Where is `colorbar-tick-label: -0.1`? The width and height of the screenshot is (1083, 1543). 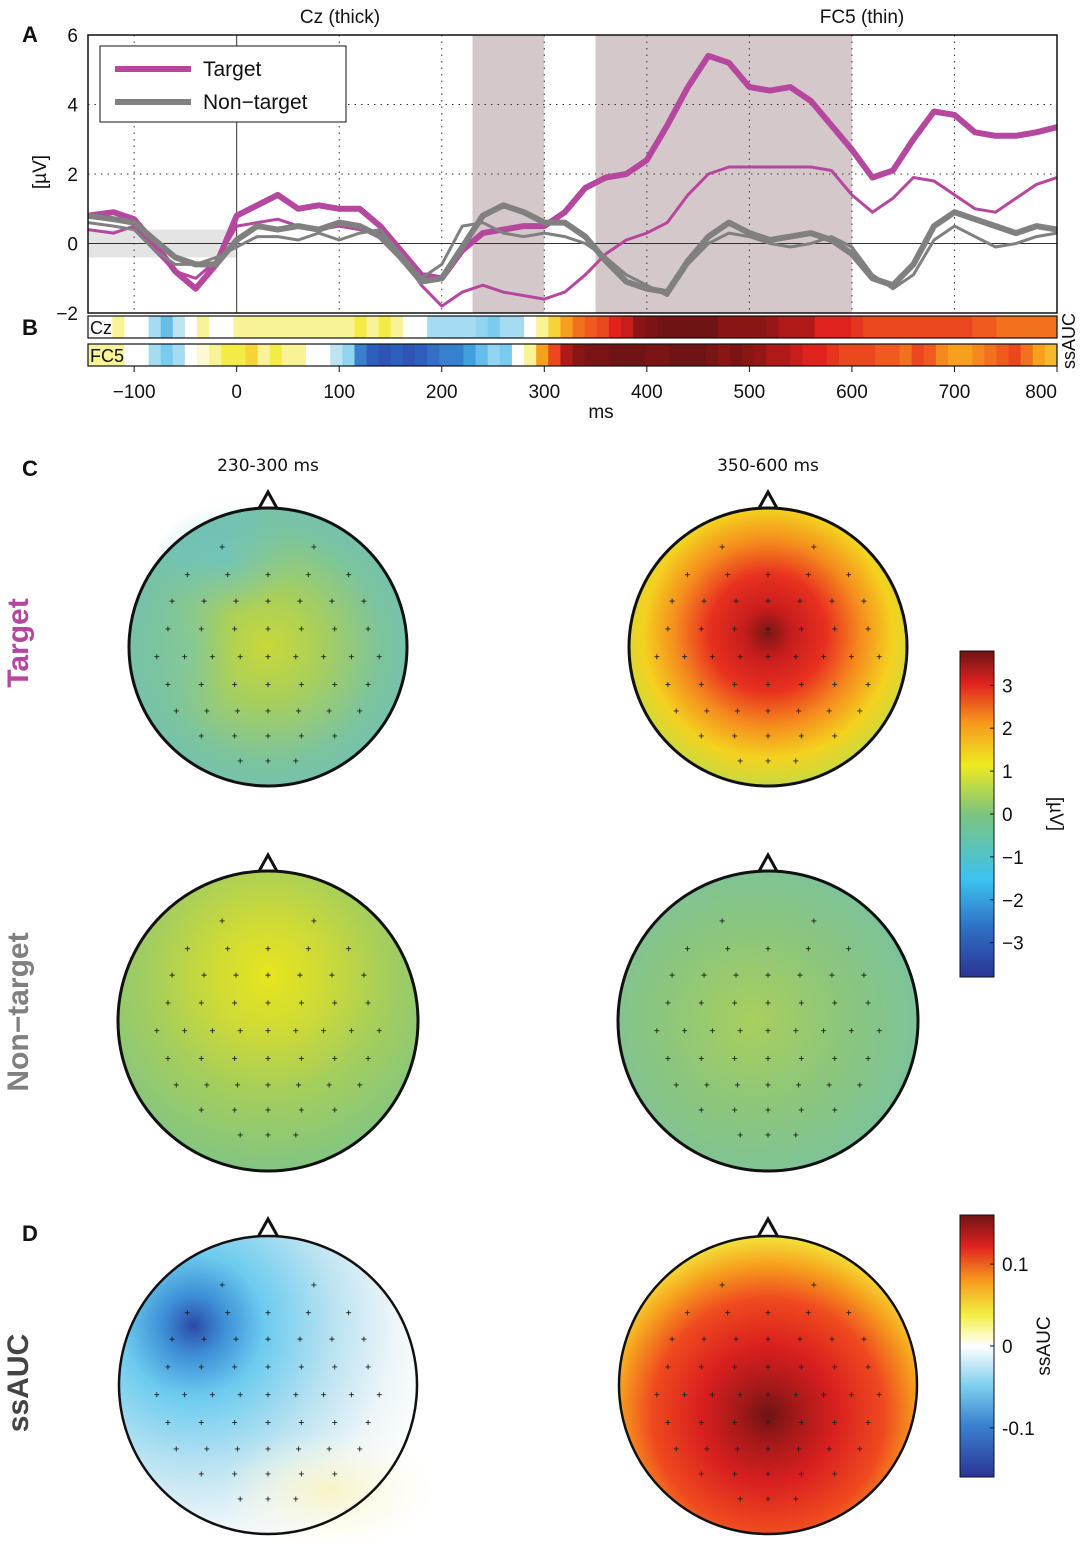
colorbar-tick-label: -0.1 is located at coordinates (1018, 1429).